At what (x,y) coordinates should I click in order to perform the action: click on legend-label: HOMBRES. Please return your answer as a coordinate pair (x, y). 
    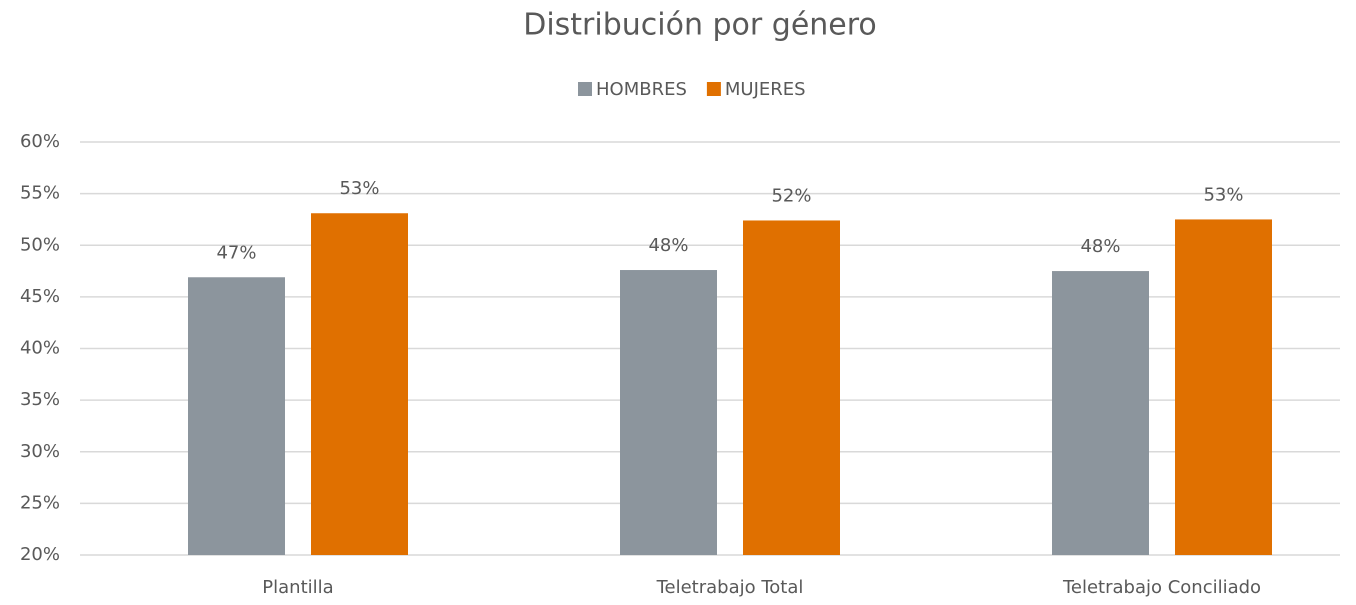
    Looking at the image, I should click on (641, 89).